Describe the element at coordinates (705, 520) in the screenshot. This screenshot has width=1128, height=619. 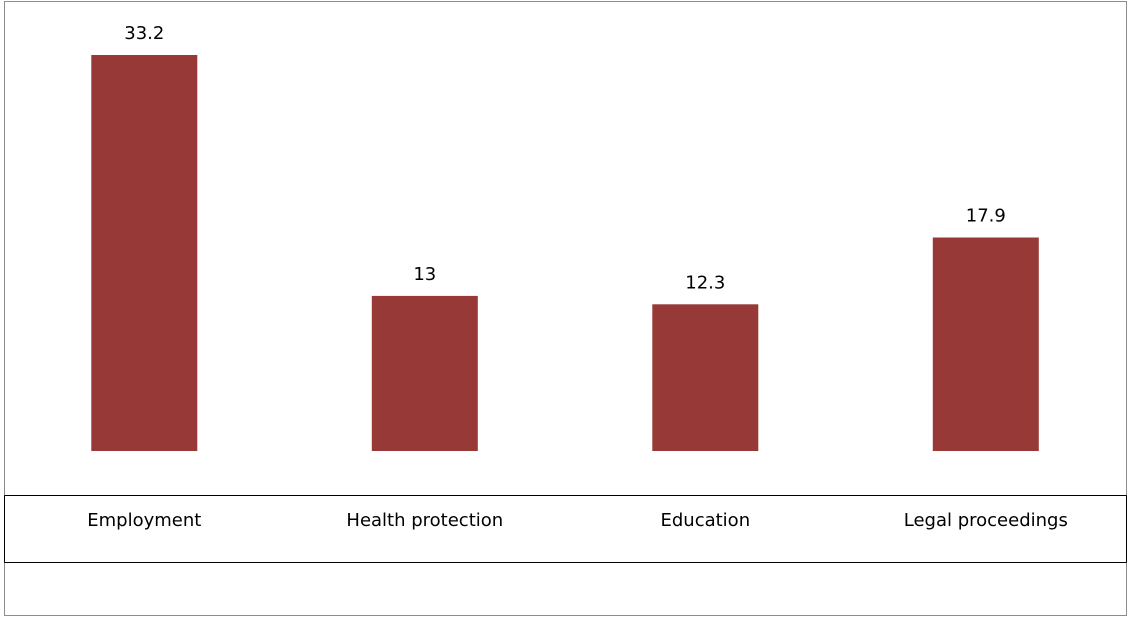
I see `category-label-education: Education` at that location.